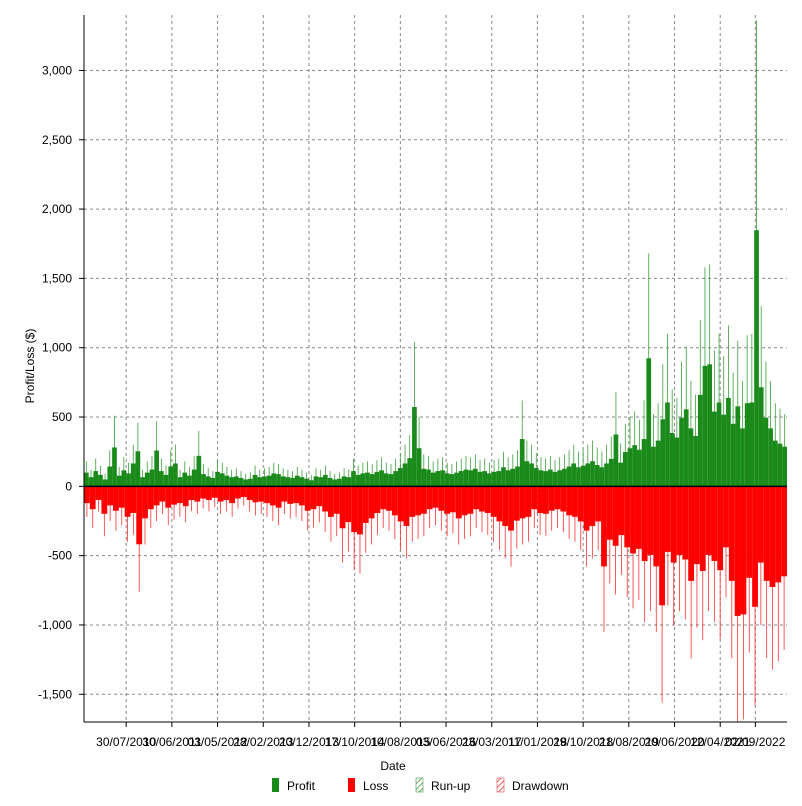 The image size is (802, 806). What do you see at coordinates (55, 694) in the screenshot?
I see `y-tick-label: -1,500` at bounding box center [55, 694].